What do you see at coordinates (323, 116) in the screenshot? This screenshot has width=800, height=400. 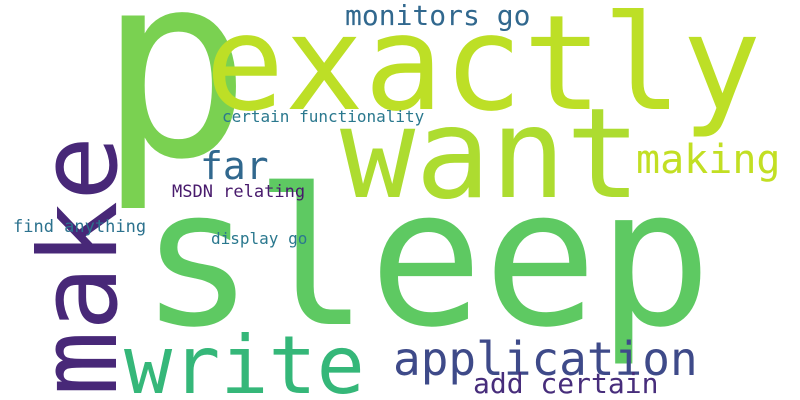 I see `word-certain-functionality: certain functionality` at bounding box center [323, 116].